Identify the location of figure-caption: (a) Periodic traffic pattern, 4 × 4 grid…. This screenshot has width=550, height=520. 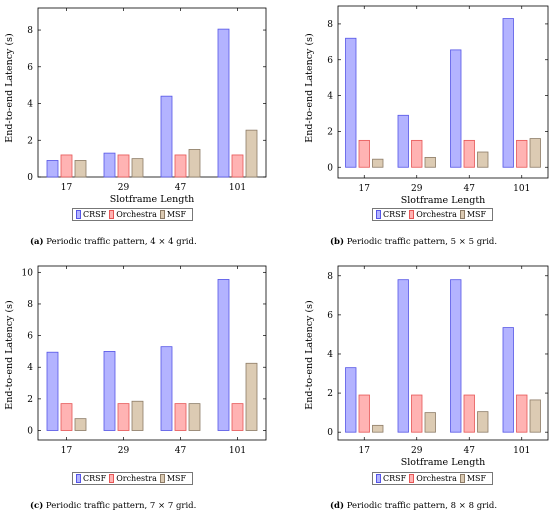
(113, 242).